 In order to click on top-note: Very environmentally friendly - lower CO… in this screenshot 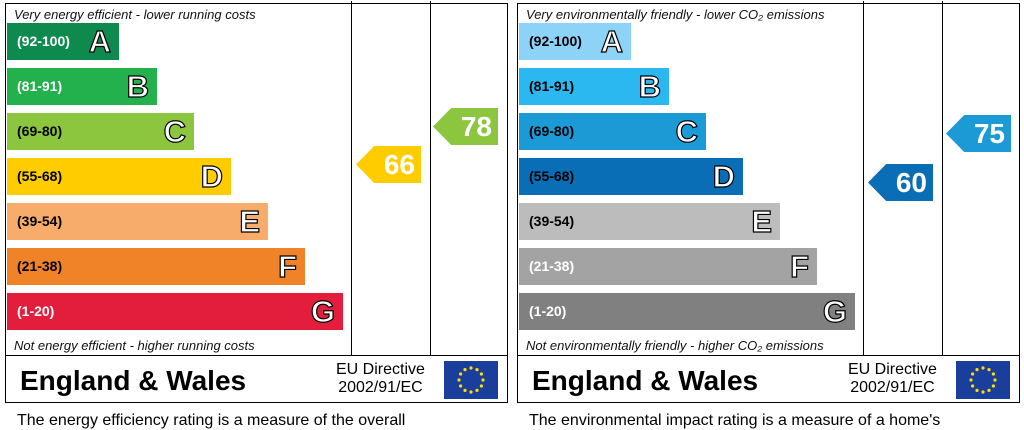, I will do `click(675, 14)`.